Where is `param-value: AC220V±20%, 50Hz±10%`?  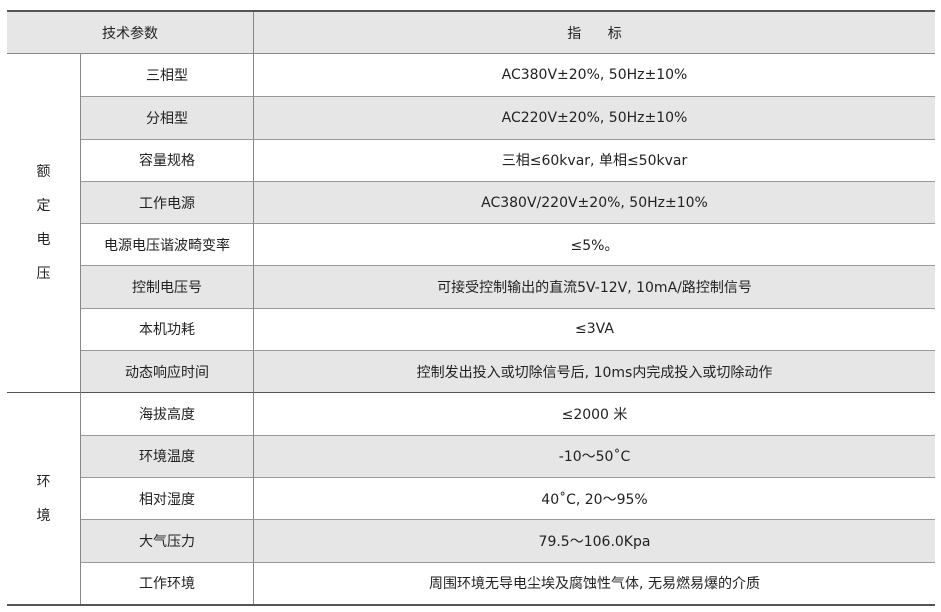 param-value: AC220V±20%, 50Hz±10% is located at coordinates (594, 117).